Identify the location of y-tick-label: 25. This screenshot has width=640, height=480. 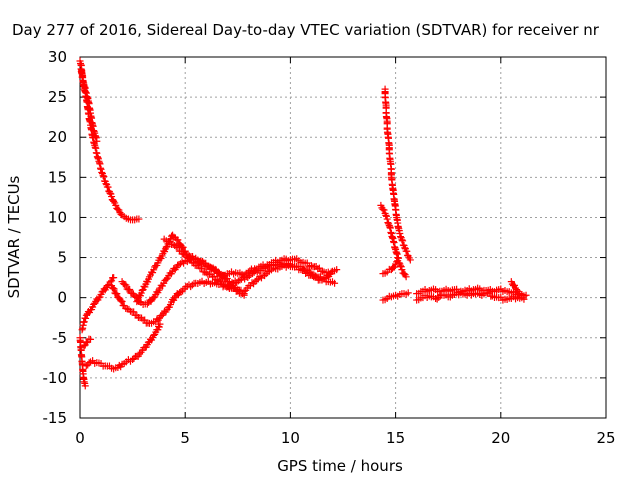
(57, 97).